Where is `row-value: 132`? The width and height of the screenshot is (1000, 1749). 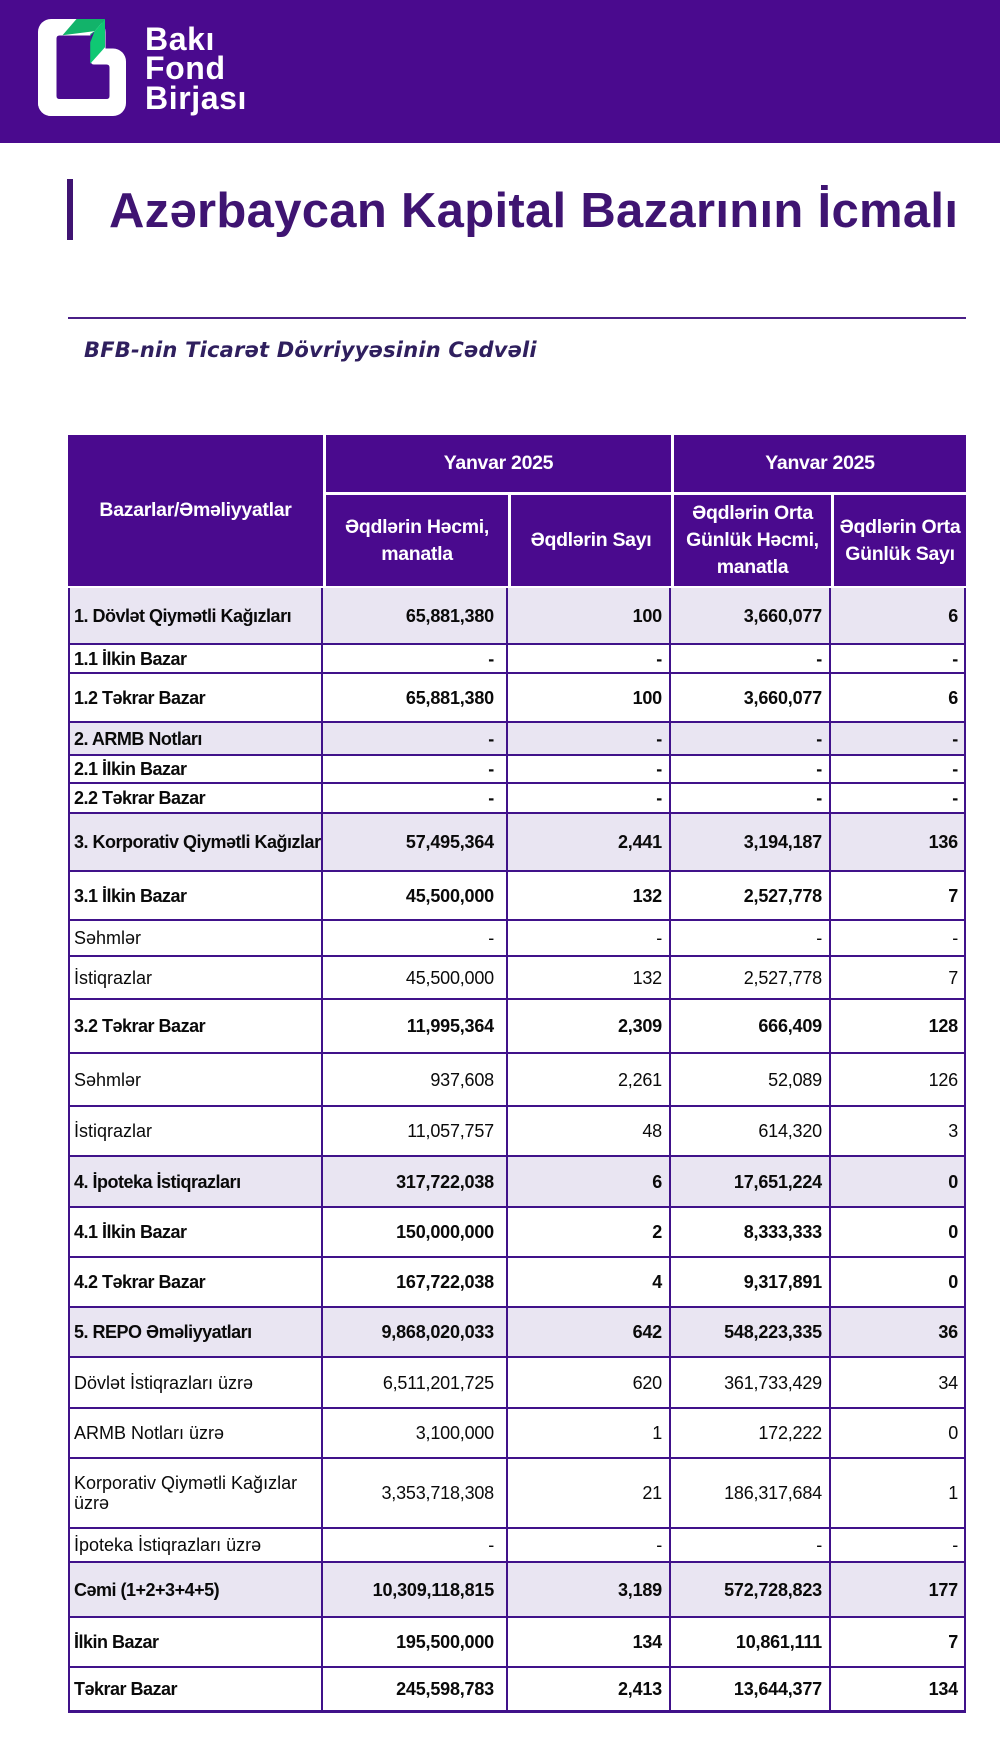 row-value: 132 is located at coordinates (589, 977).